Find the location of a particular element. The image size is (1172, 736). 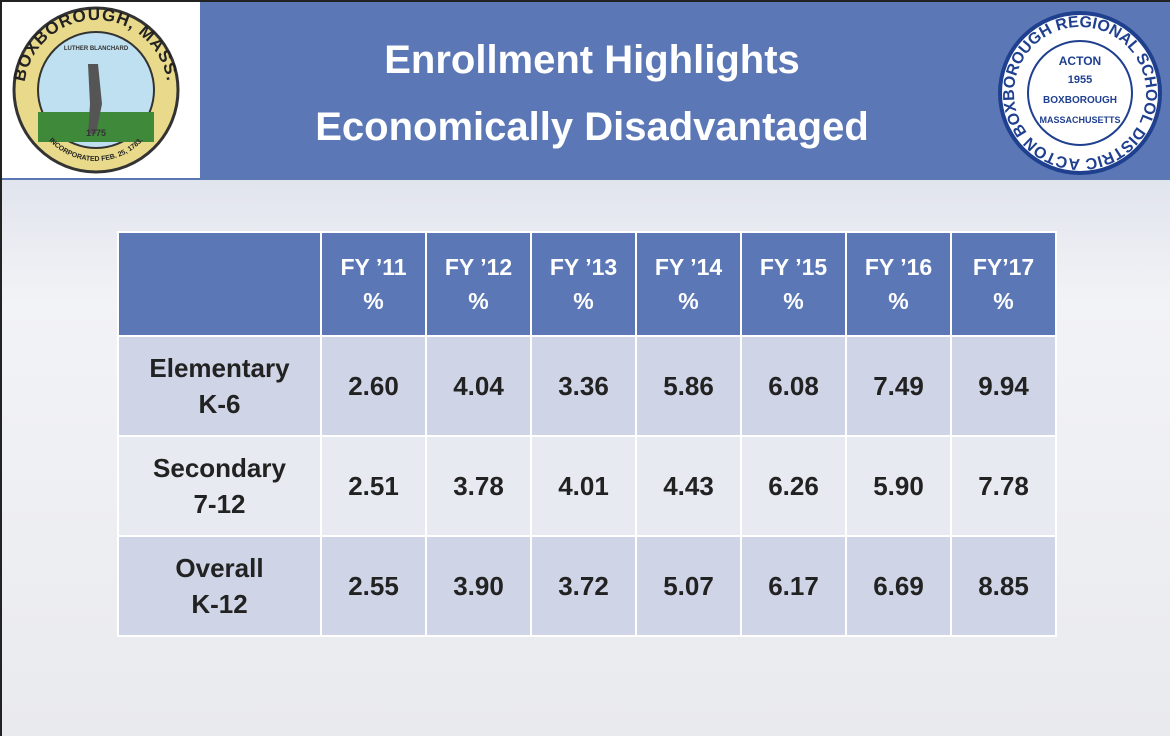

seal-text: MASSACHUSETTS is located at coordinates (1079, 120).